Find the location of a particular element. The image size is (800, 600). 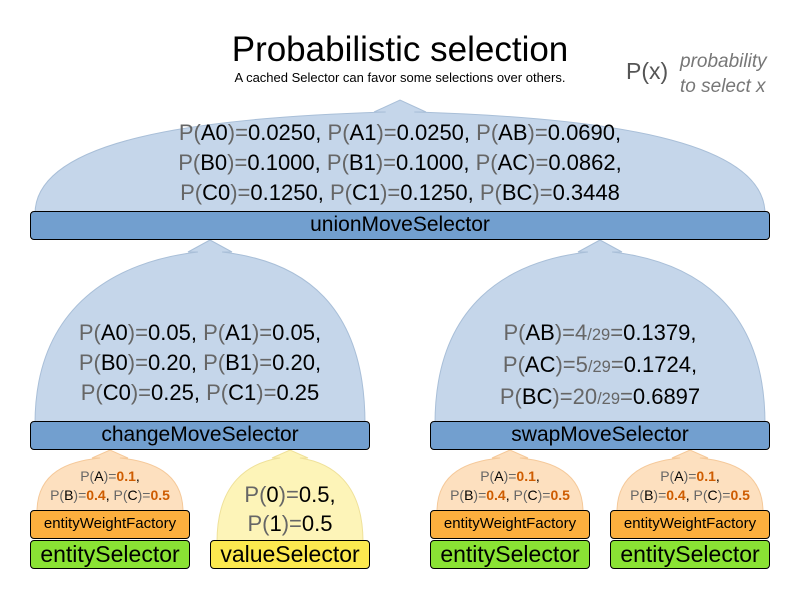

probability-line: P(0)=0.5, is located at coordinates (290, 494).